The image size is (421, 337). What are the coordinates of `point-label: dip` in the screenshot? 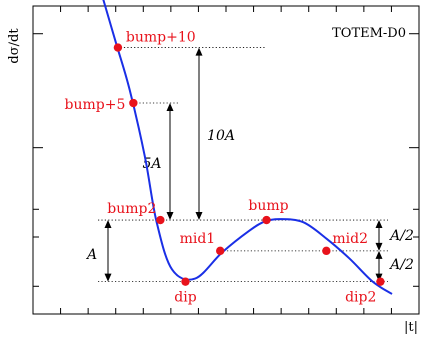 It's located at (185, 298).